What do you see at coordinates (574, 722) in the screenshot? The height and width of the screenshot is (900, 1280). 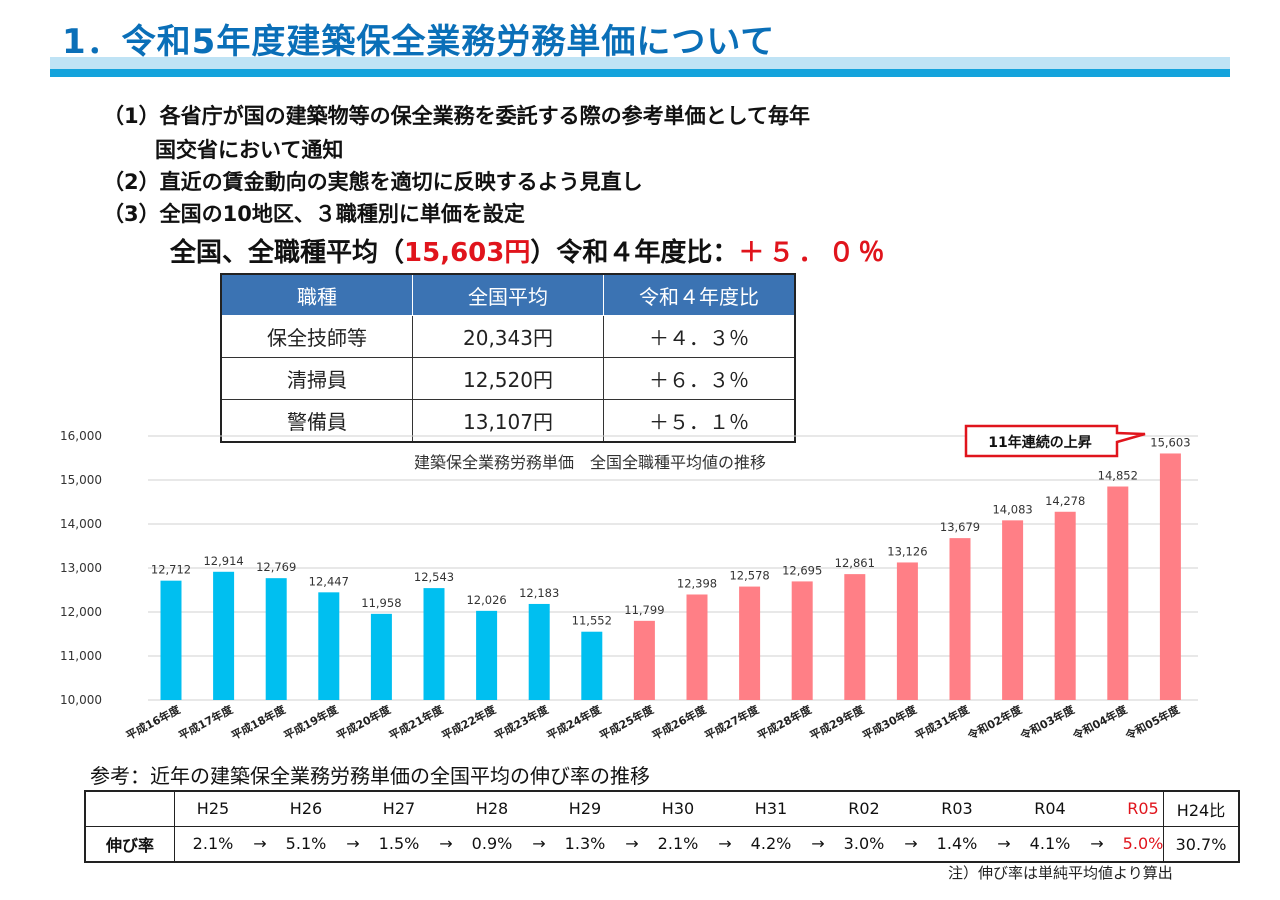 I see `x-category-label: 平成24年度` at bounding box center [574, 722].